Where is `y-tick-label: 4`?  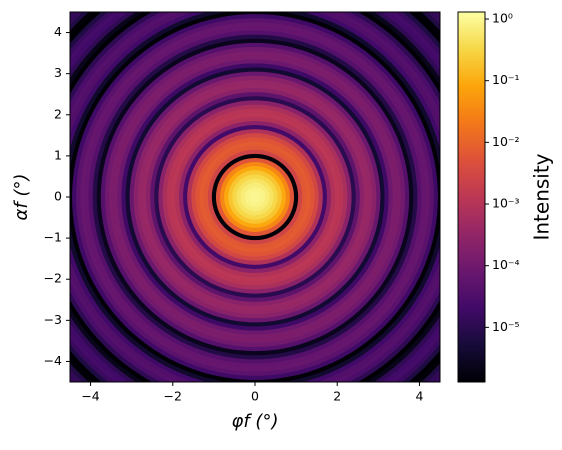
y-tick-label: 4 is located at coordinates (58, 31).